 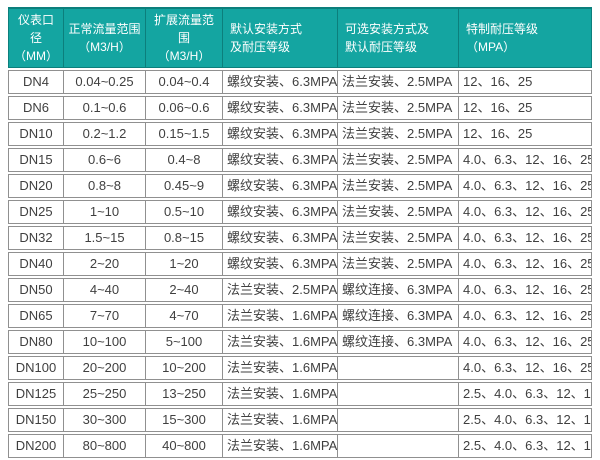 I want to click on cell-normal-flow-range: 30~300, so click(x=104, y=420).